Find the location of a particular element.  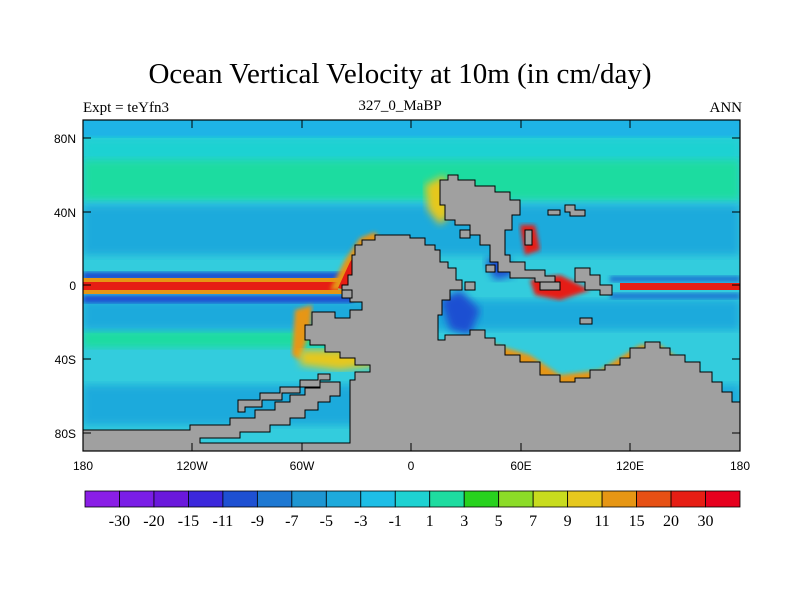

equatorial-downwelling-east-n is located at coordinates (675, 279).